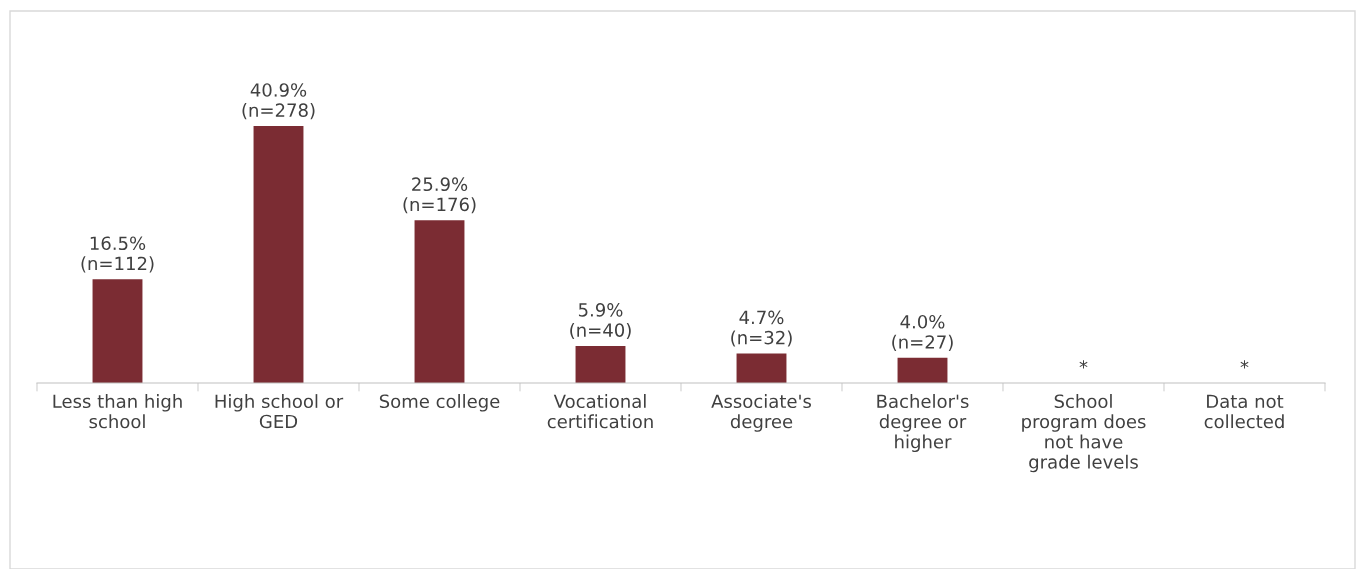 Image resolution: width=1356 pixels, height=569 pixels. Describe the element at coordinates (761, 413) in the screenshot. I see `x-tick-label: Associate's degree` at that location.